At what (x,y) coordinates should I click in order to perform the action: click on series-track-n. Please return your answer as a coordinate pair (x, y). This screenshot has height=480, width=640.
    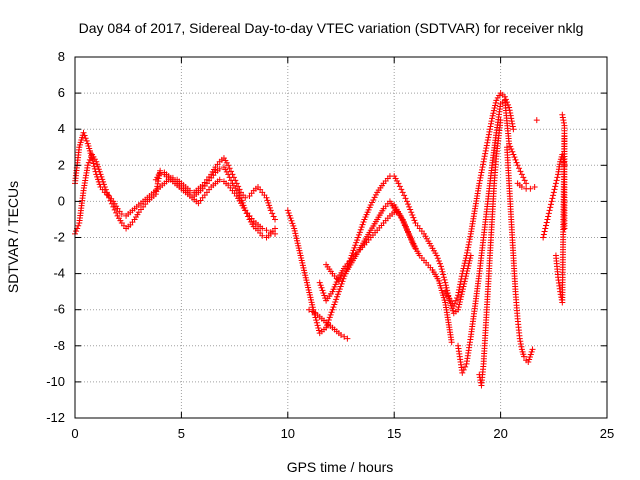
    Looking at the image, I should click on (536, 120).